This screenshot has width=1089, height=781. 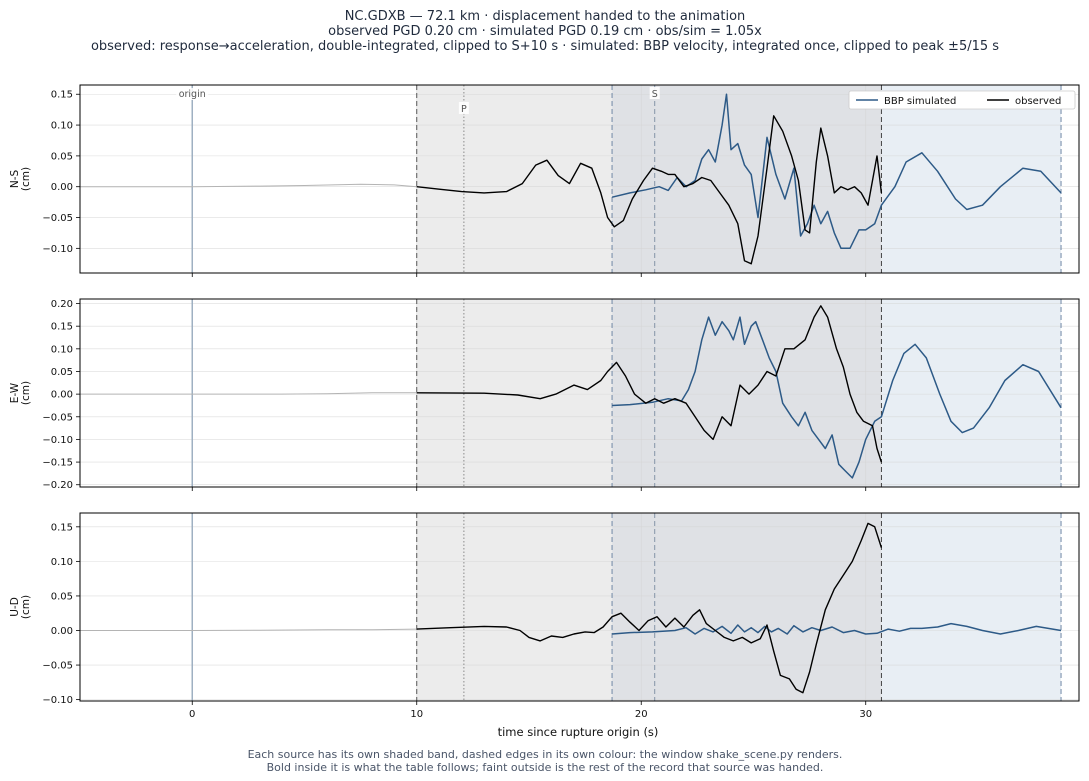 I want to click on p-label-bg, so click(x=463, y=108).